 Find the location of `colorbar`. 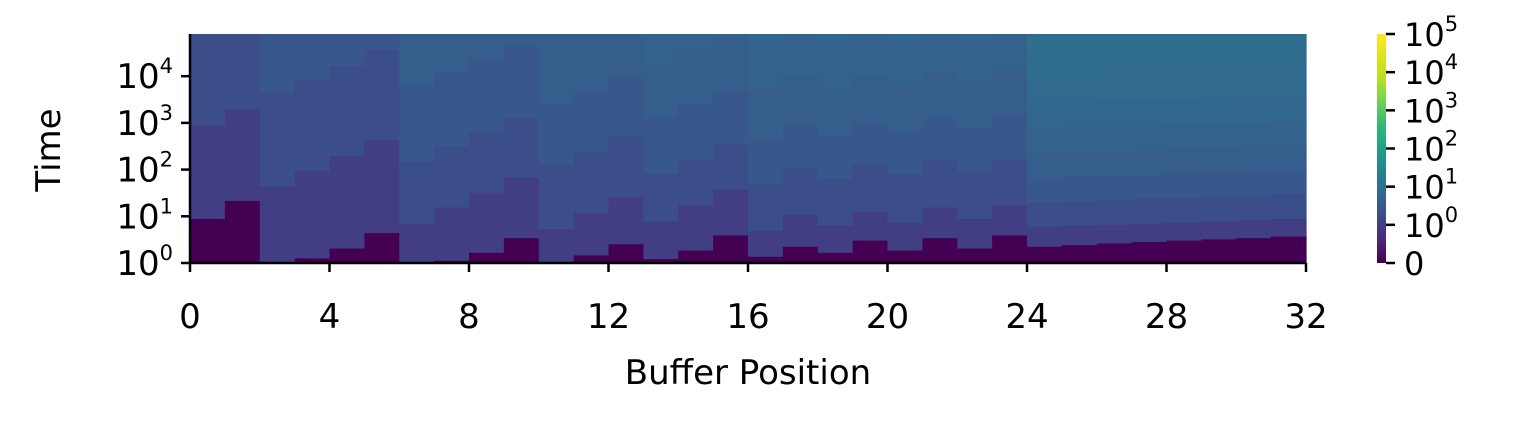

colorbar is located at coordinates (1381, 148).